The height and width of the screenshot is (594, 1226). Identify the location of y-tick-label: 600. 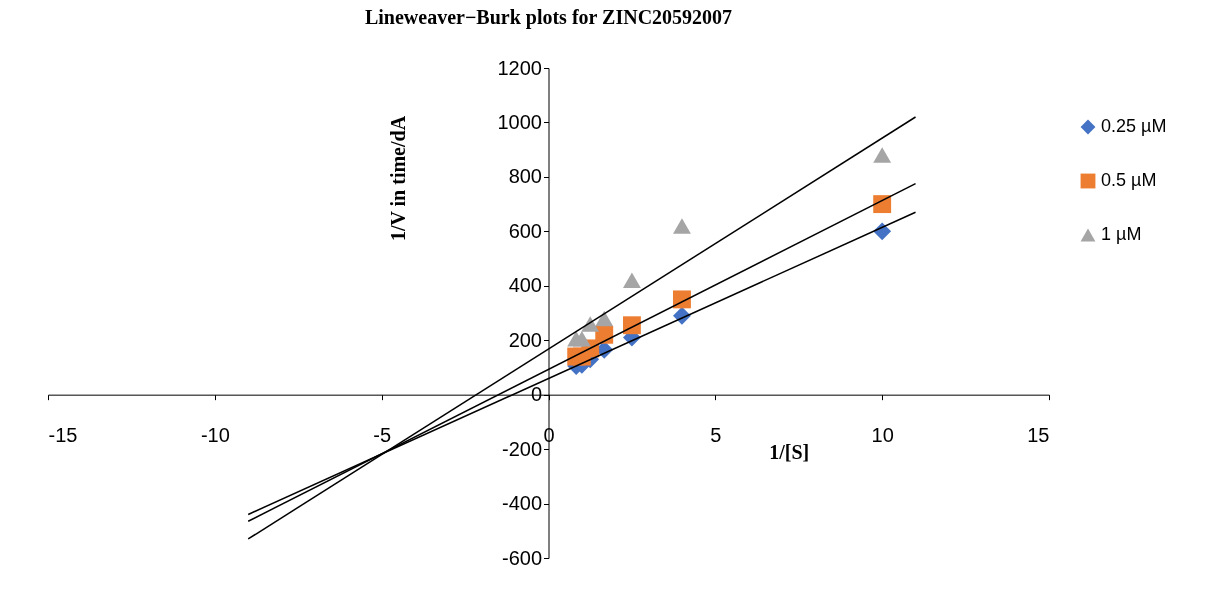
(525, 230).